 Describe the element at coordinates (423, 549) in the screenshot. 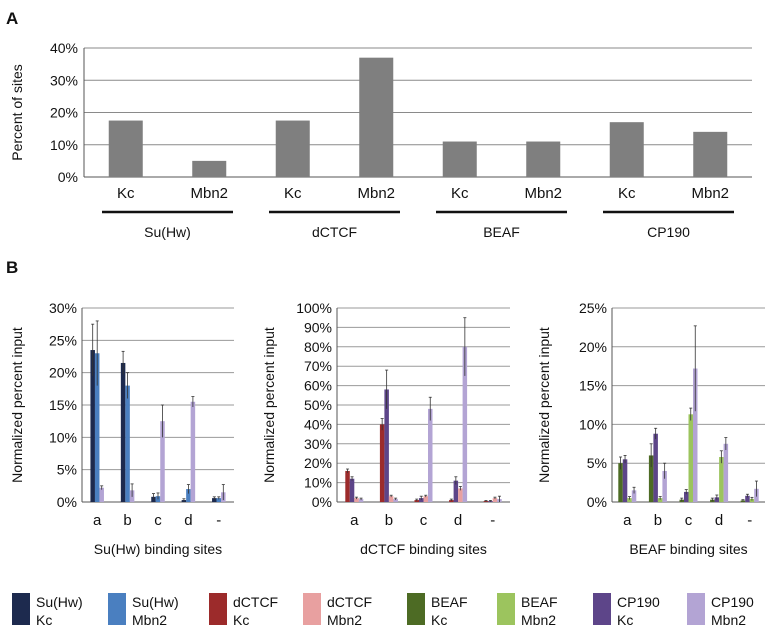

I see `x-axis-label: dCTCF binding sites` at that location.